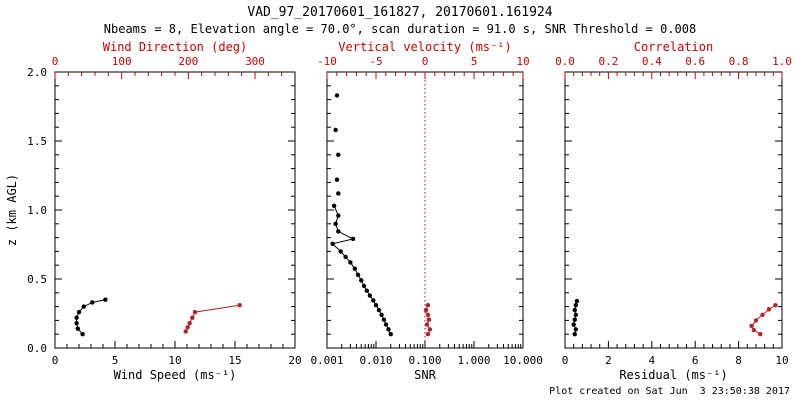  I want to click on svg-text: 300, so click(255, 61).